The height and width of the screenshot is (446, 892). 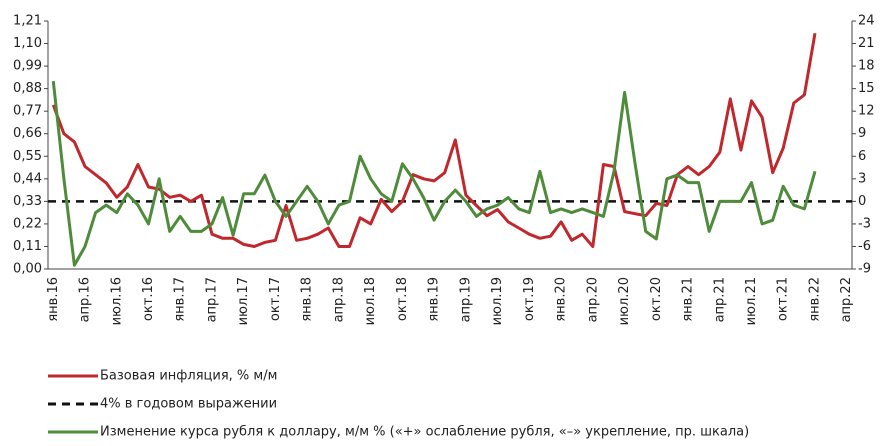 I want to click on y2-tick-label: 6, so click(x=862, y=156).